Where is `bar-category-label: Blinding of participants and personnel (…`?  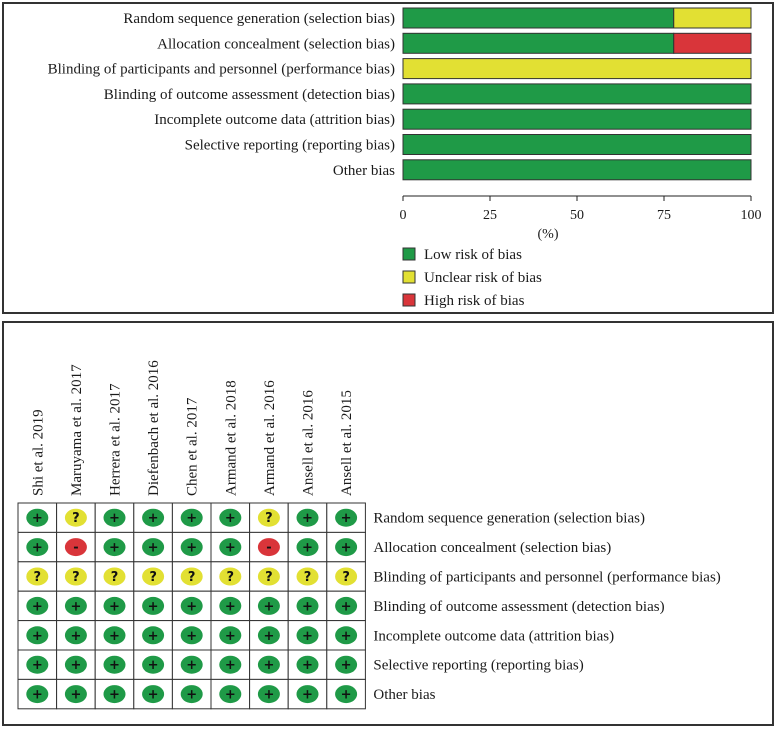
bar-category-label: Blinding of participants and personnel (… is located at coordinates (221, 70).